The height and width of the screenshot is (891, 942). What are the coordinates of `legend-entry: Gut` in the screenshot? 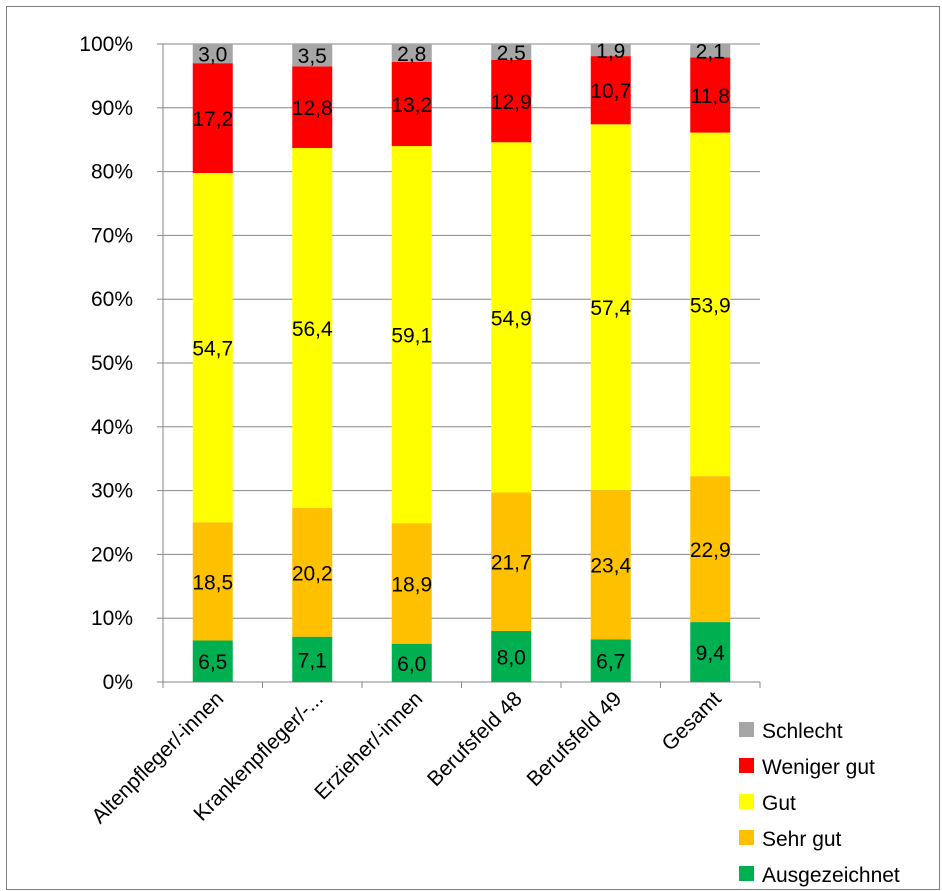 It's located at (779, 803).